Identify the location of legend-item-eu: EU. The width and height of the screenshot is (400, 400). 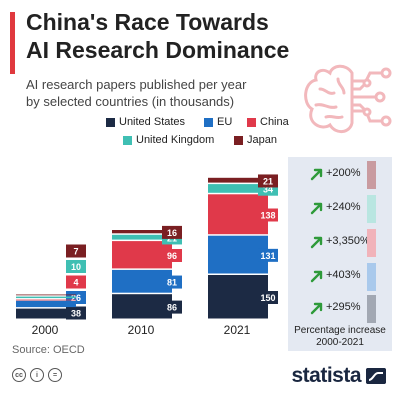
(218, 122).